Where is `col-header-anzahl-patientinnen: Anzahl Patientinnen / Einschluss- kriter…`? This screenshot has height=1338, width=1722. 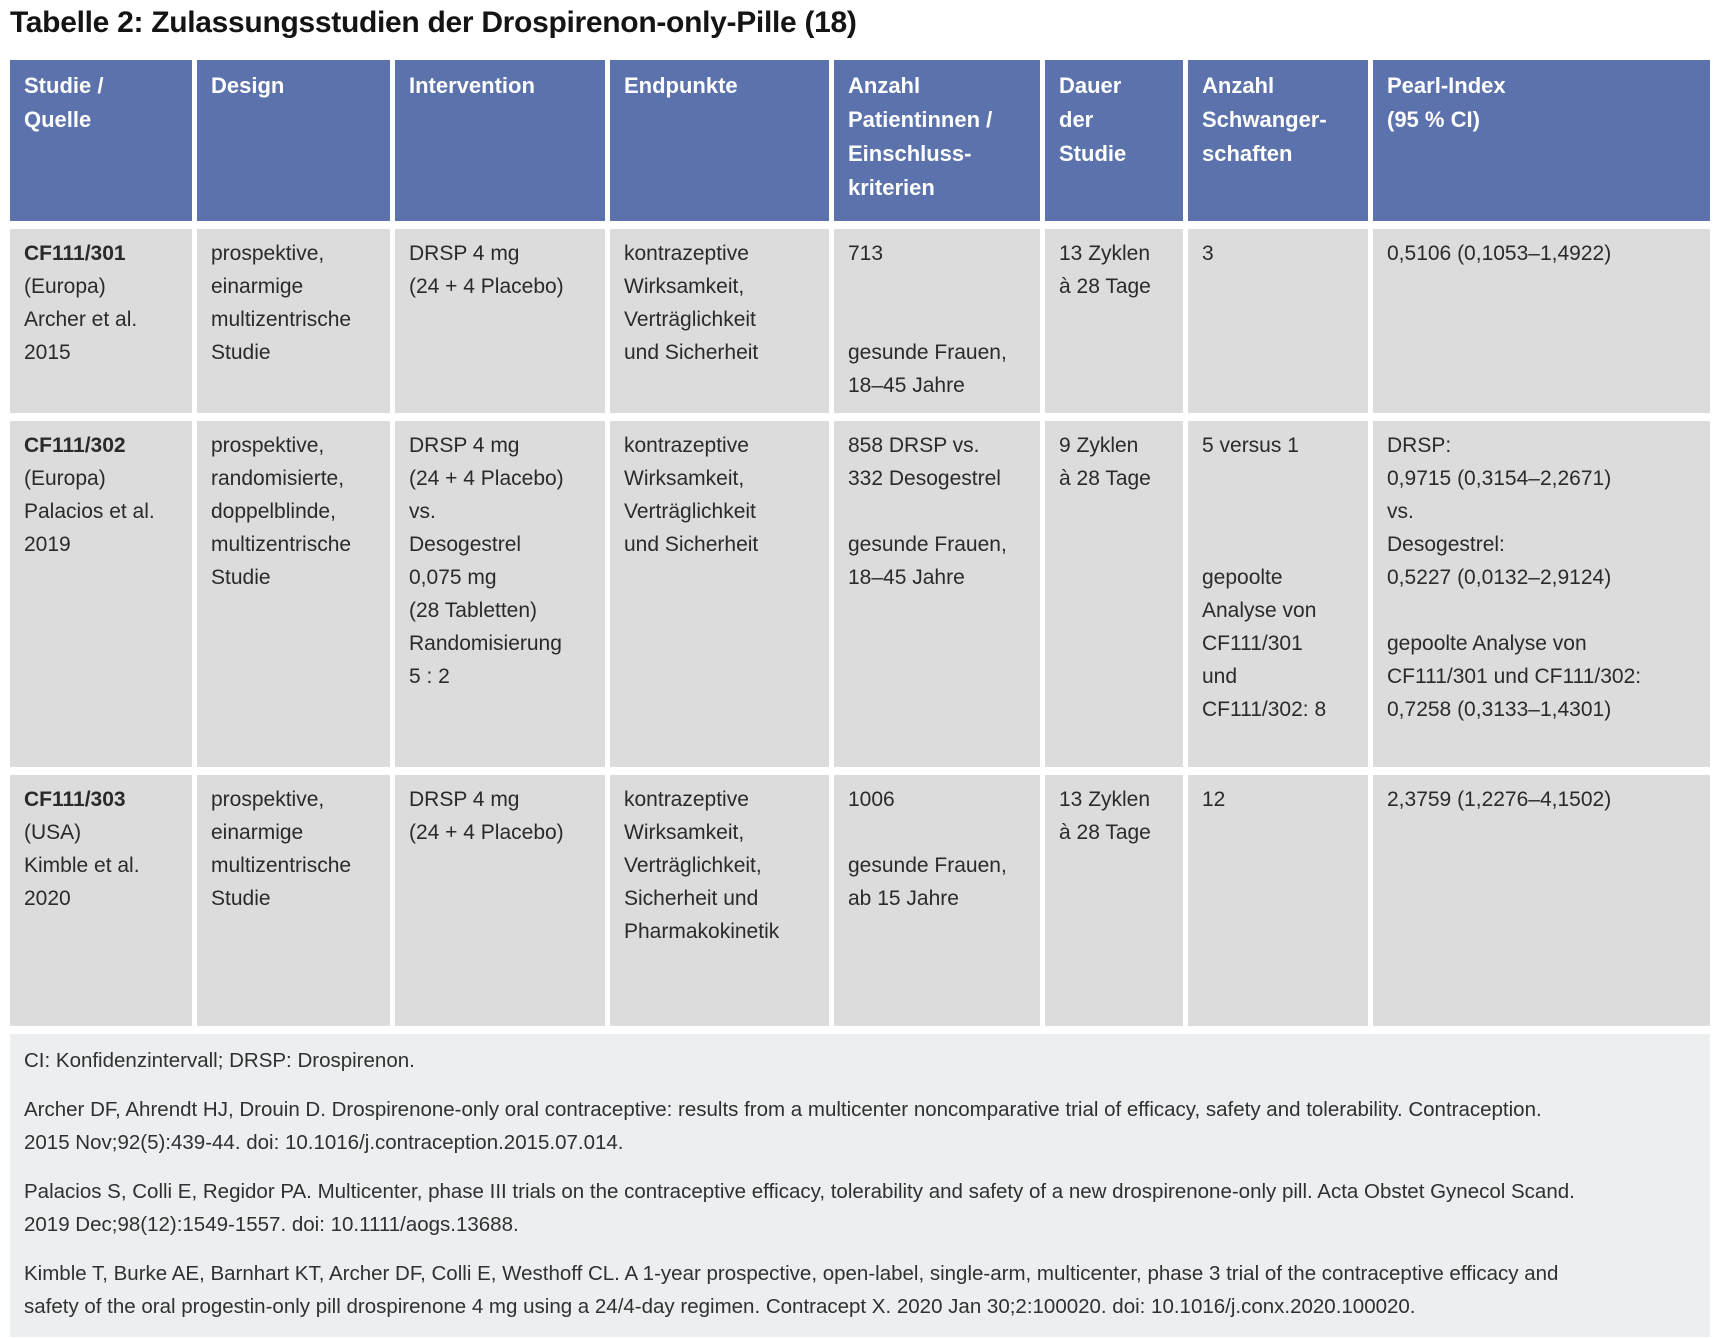 col-header-anzahl-patientinnen: Anzahl Patientinnen / Einschluss- kriter… is located at coordinates (937, 140).